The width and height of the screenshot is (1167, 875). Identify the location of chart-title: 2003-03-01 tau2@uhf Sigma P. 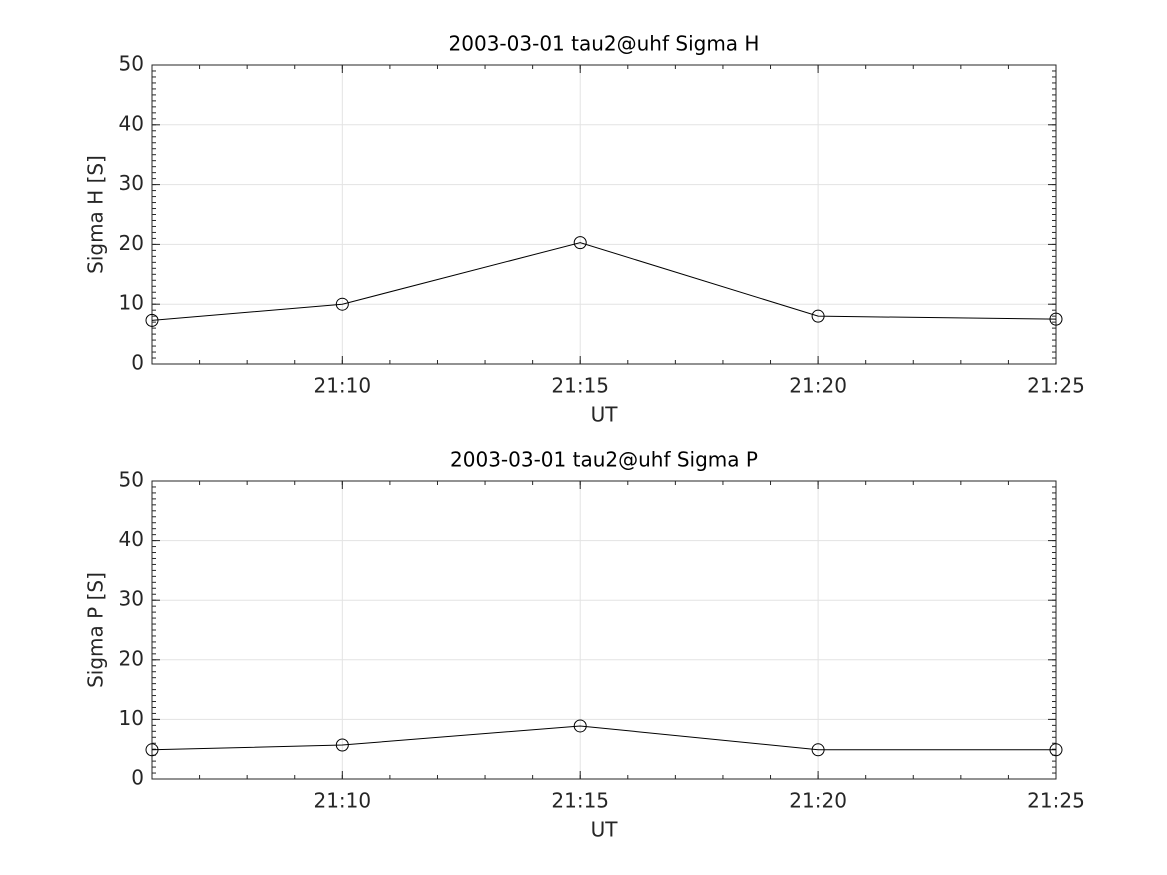
(604, 460).